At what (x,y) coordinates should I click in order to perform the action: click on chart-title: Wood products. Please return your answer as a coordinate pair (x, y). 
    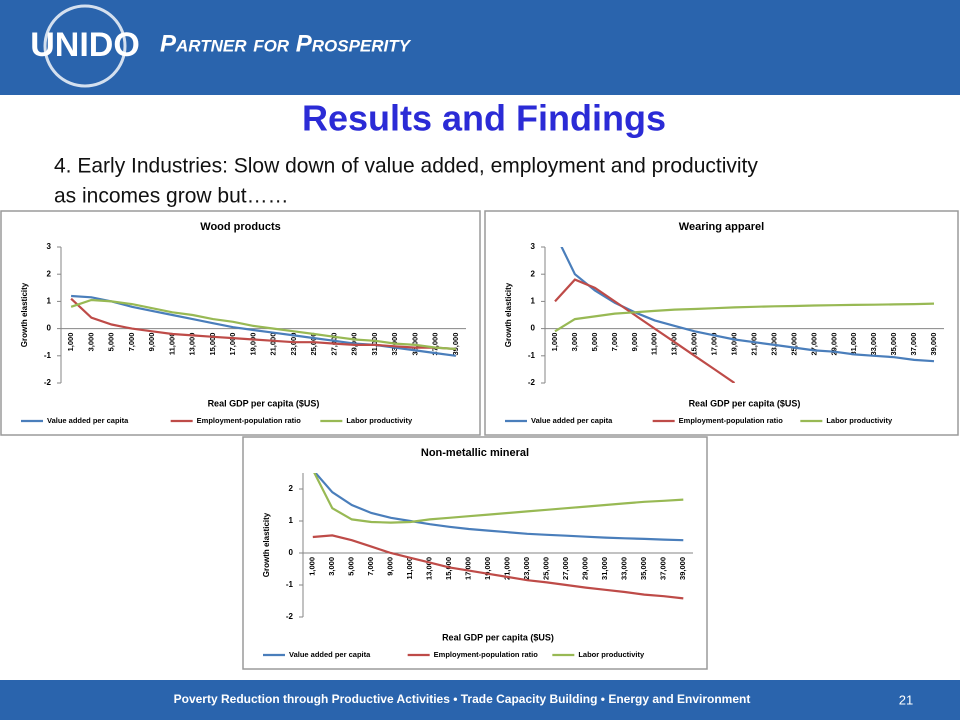
    Looking at the image, I should click on (240, 227).